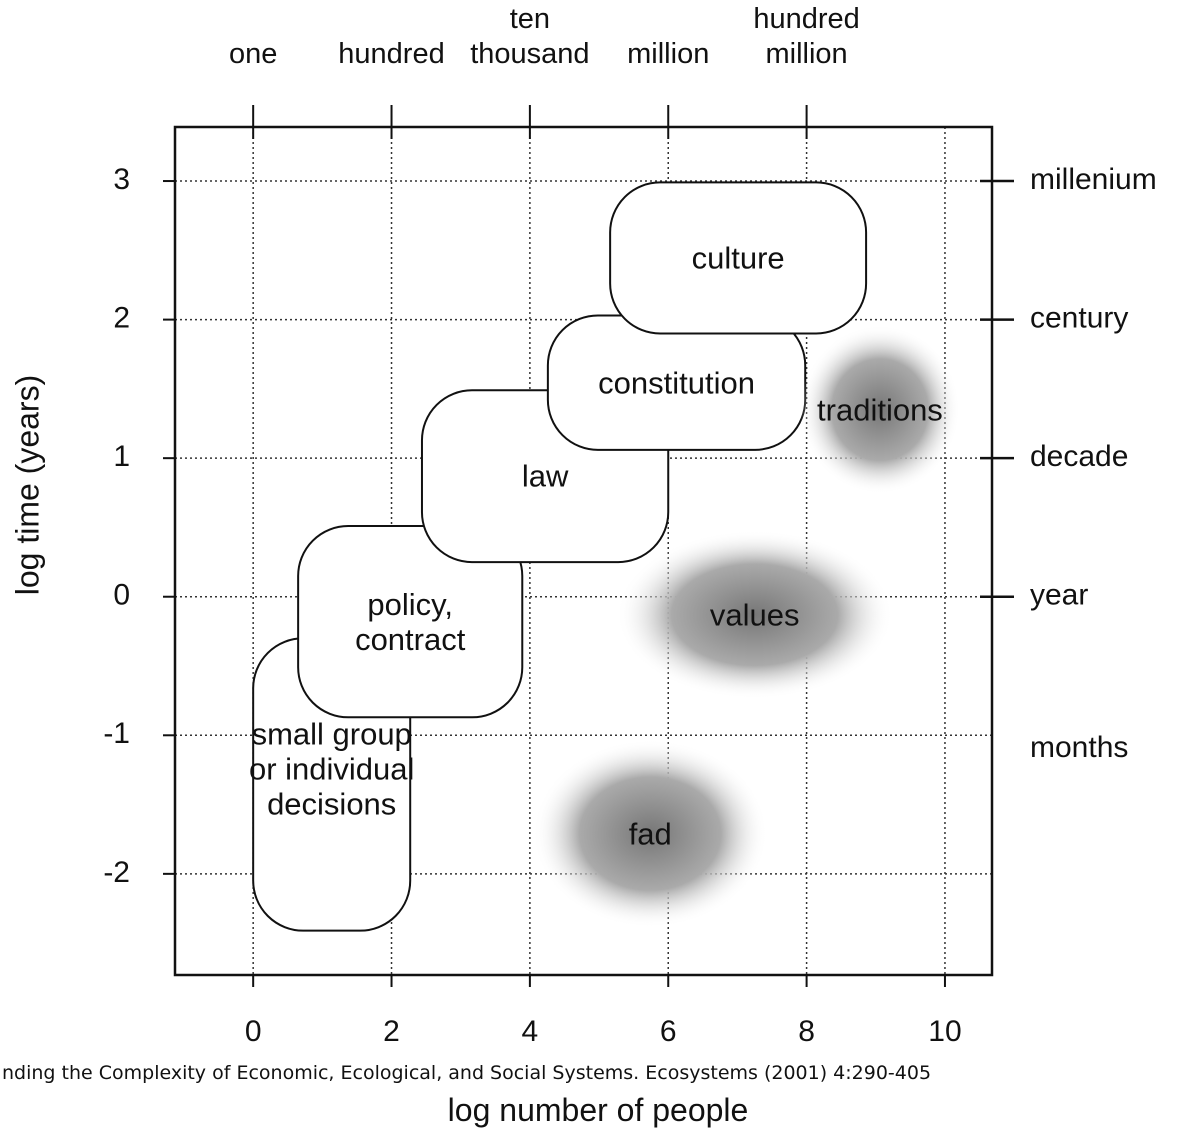  I want to click on y-axis-label: log time (years), so click(27, 485).